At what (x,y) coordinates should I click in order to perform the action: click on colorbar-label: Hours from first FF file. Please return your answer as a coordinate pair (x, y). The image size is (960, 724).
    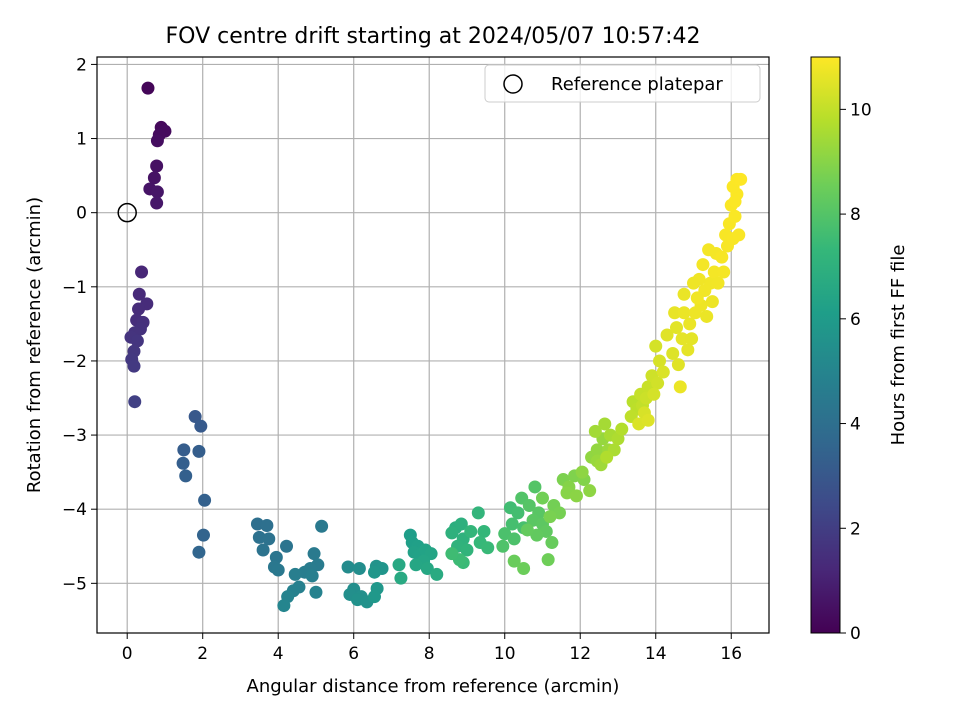
    Looking at the image, I should click on (898, 345).